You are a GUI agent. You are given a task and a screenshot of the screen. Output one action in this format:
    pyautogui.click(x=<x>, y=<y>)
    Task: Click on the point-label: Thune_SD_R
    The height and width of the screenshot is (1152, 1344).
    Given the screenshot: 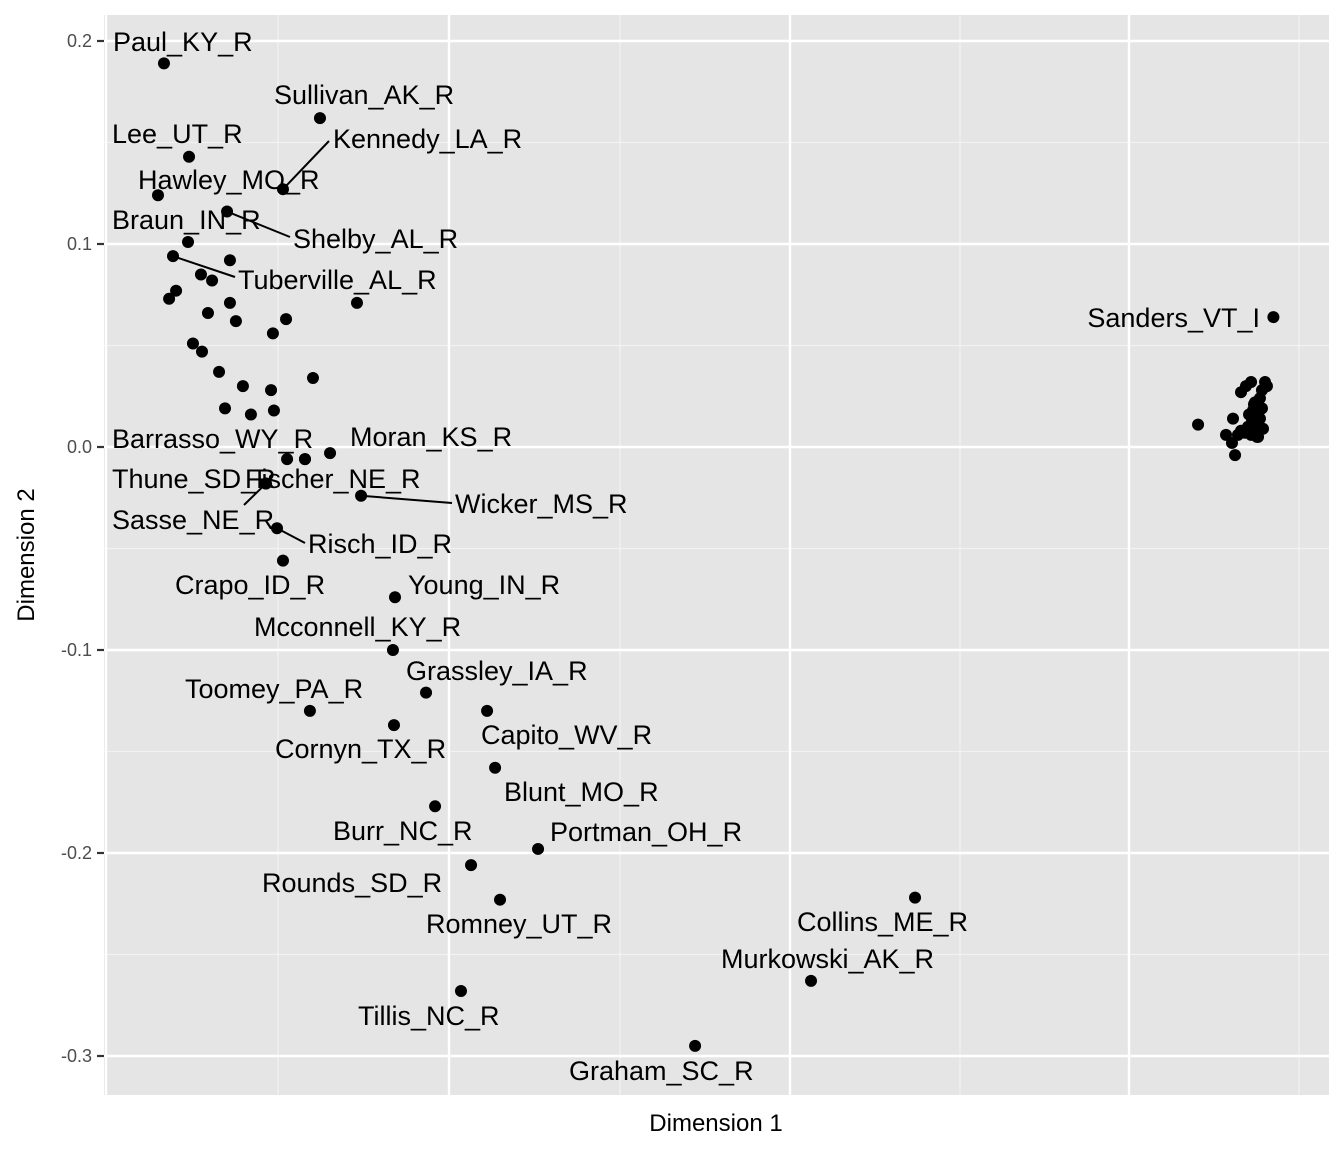 What is the action you would take?
    pyautogui.click(x=194, y=479)
    